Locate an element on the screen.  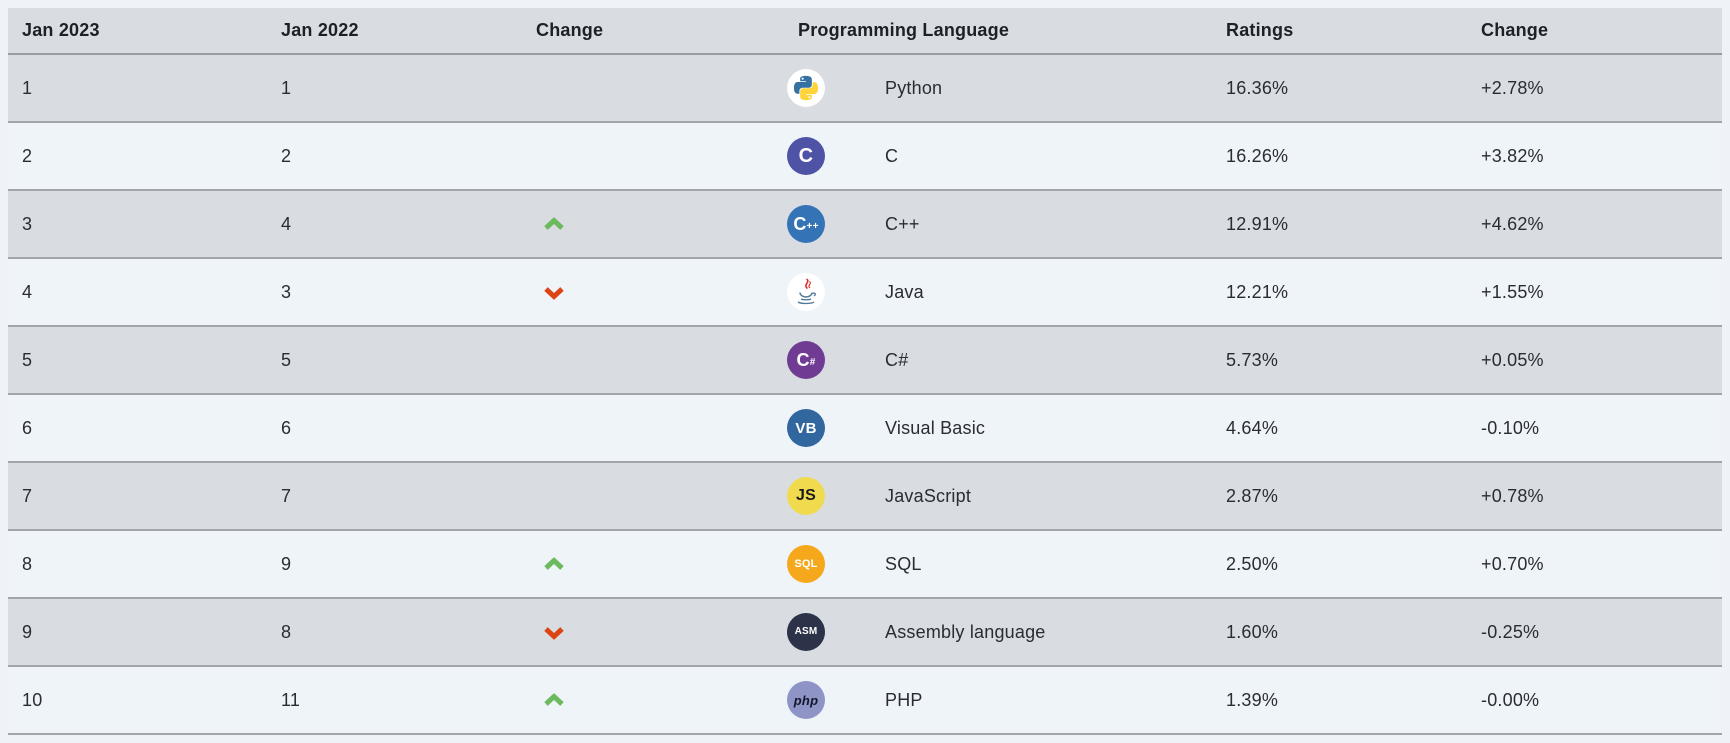
ratings-value: 2.50% is located at coordinates (1252, 563).